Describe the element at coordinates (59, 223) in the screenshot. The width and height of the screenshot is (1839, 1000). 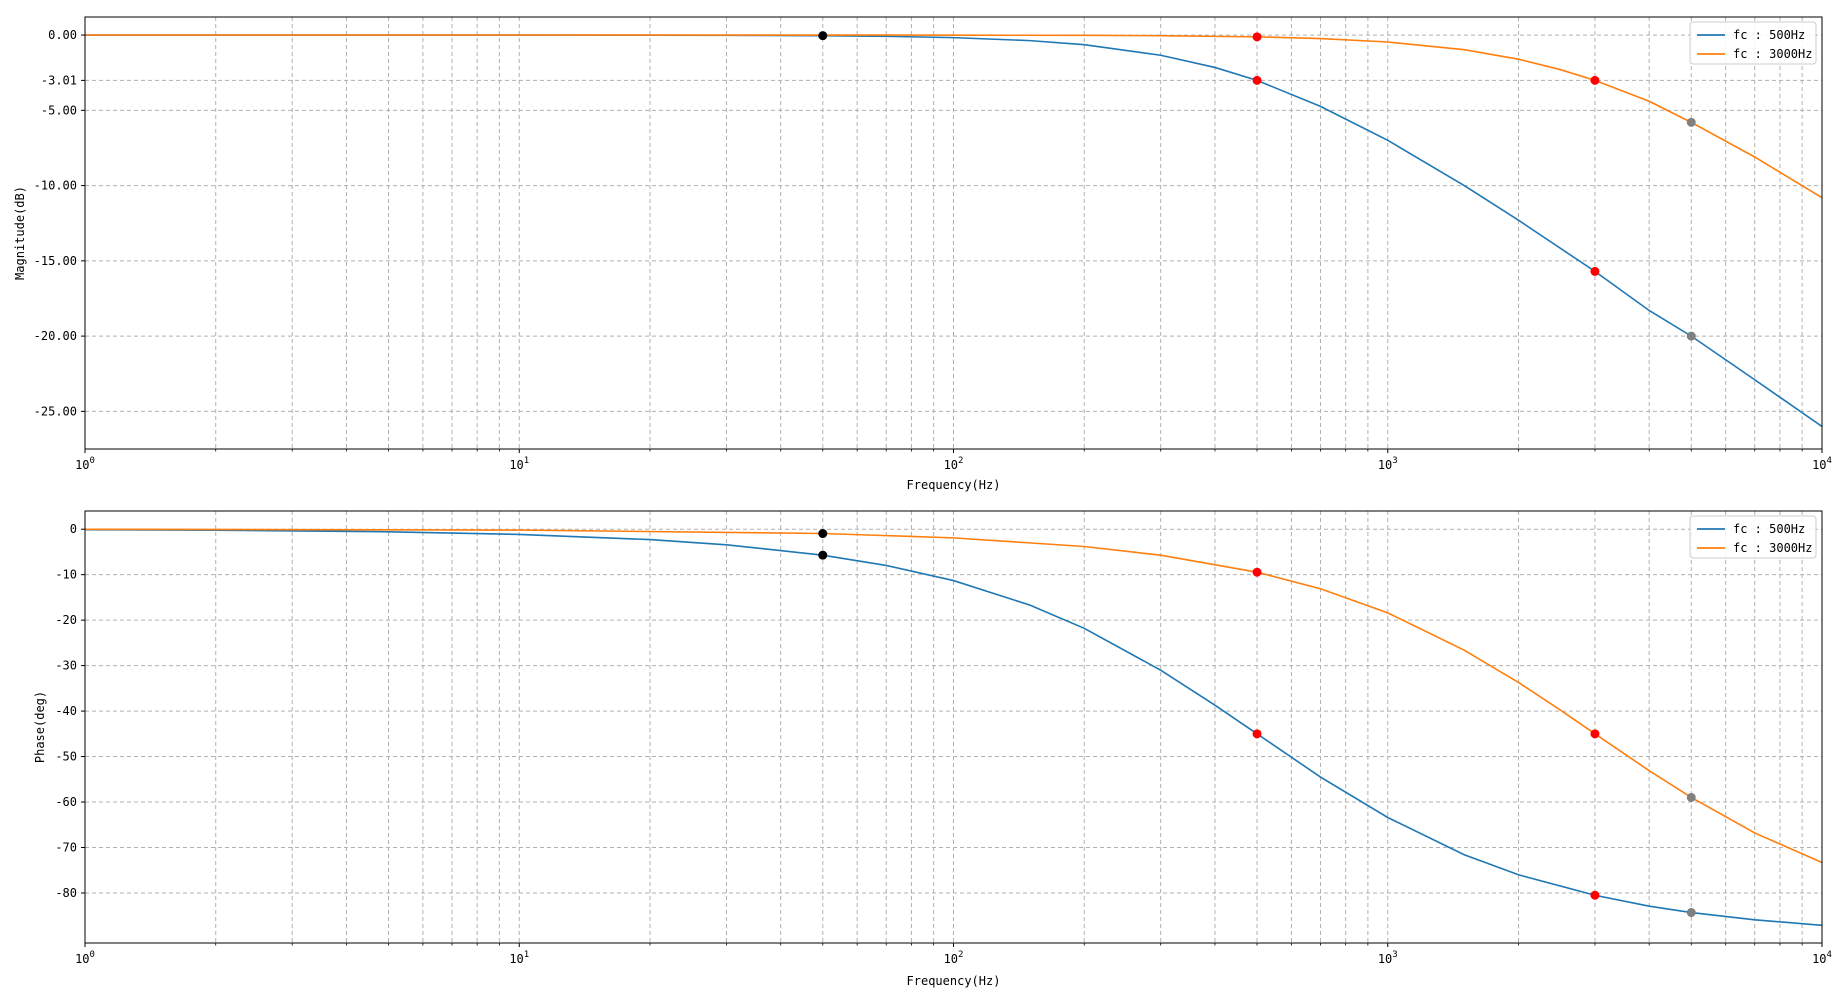
I see `y-axis: 0.00 -3.01 -5.00 -10.00 -15.00 -20.00 -25.00` at that location.